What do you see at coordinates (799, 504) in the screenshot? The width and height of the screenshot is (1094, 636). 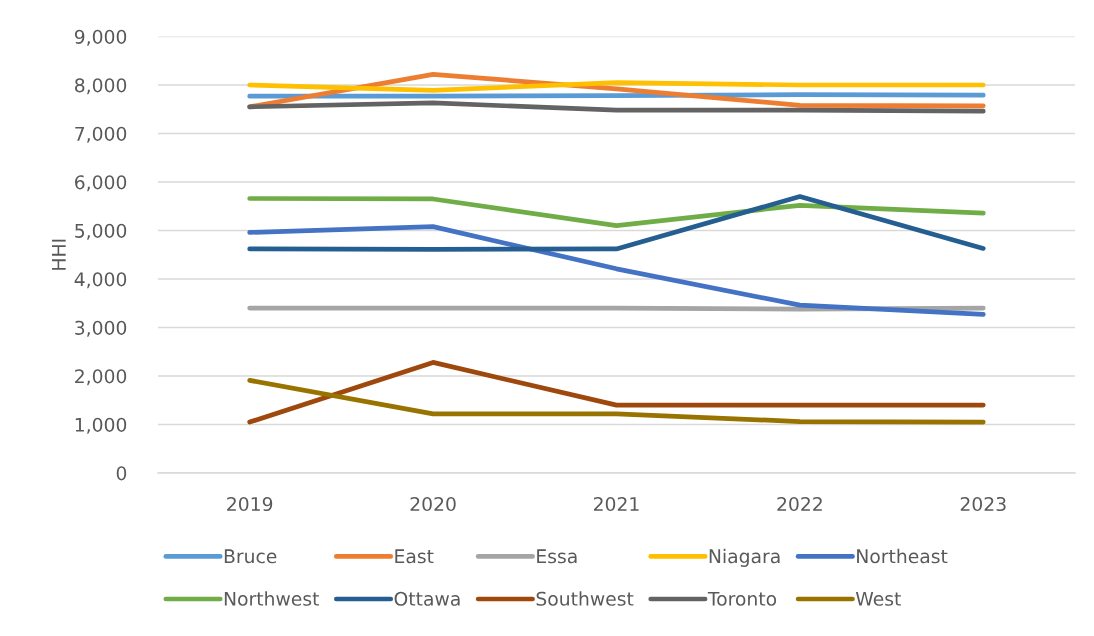 I see `x-tick-label: 2022` at bounding box center [799, 504].